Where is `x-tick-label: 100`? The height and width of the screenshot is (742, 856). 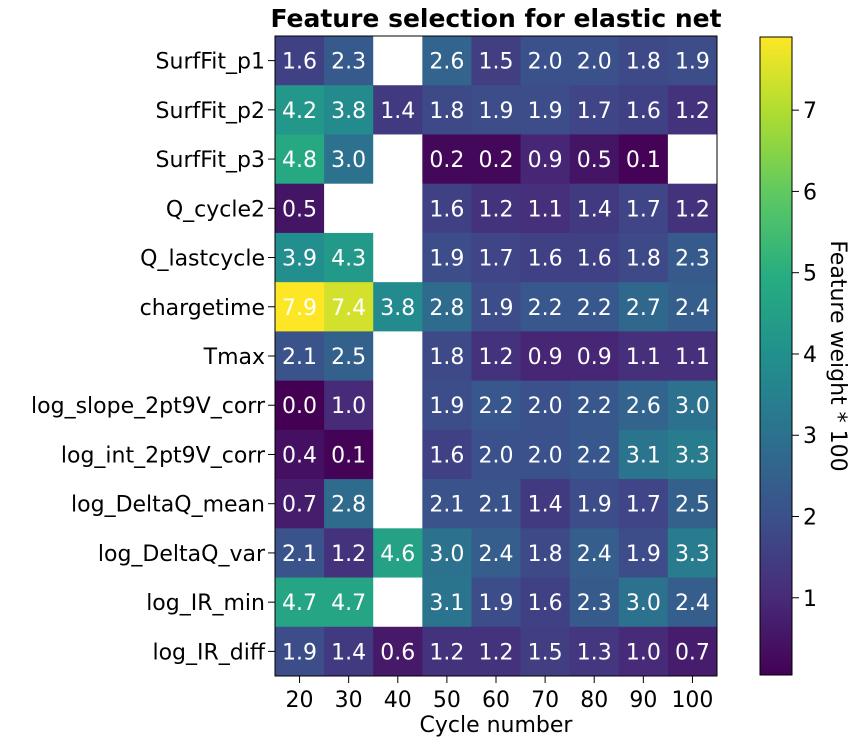 x-tick-label: 100 is located at coordinates (692, 700).